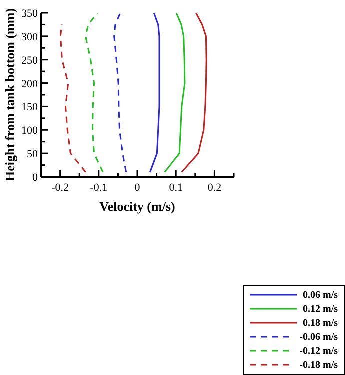 This screenshot has height=375, width=345. I want to click on x-tick-label: 0.2, so click(215, 188).